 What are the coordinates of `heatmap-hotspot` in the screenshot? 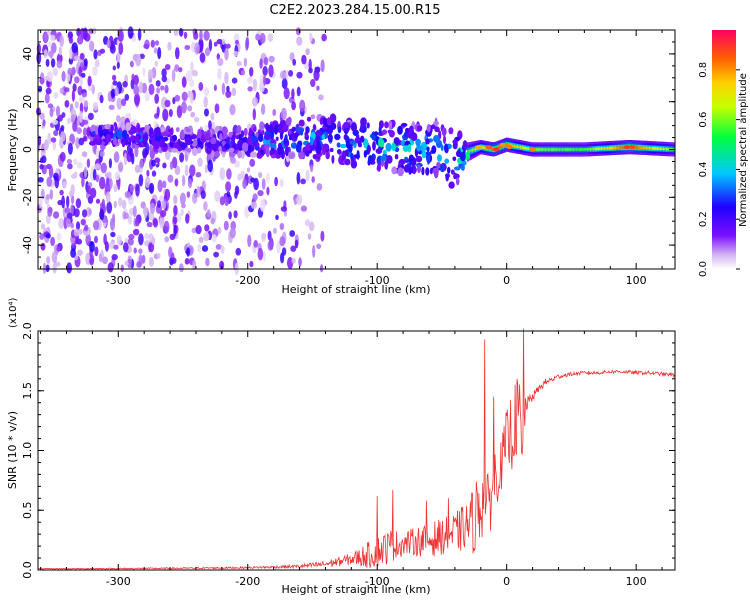 It's located at (478, 147).